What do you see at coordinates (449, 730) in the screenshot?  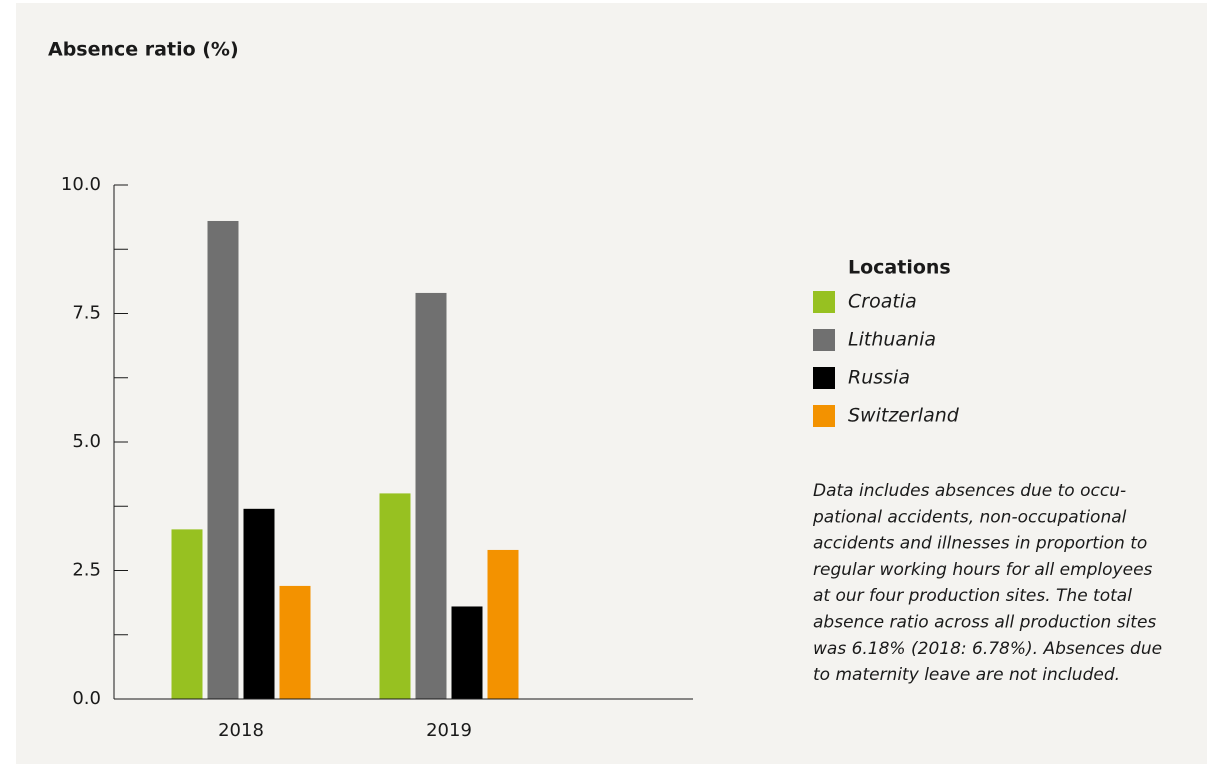 I see `x-tick-label: 2019` at bounding box center [449, 730].